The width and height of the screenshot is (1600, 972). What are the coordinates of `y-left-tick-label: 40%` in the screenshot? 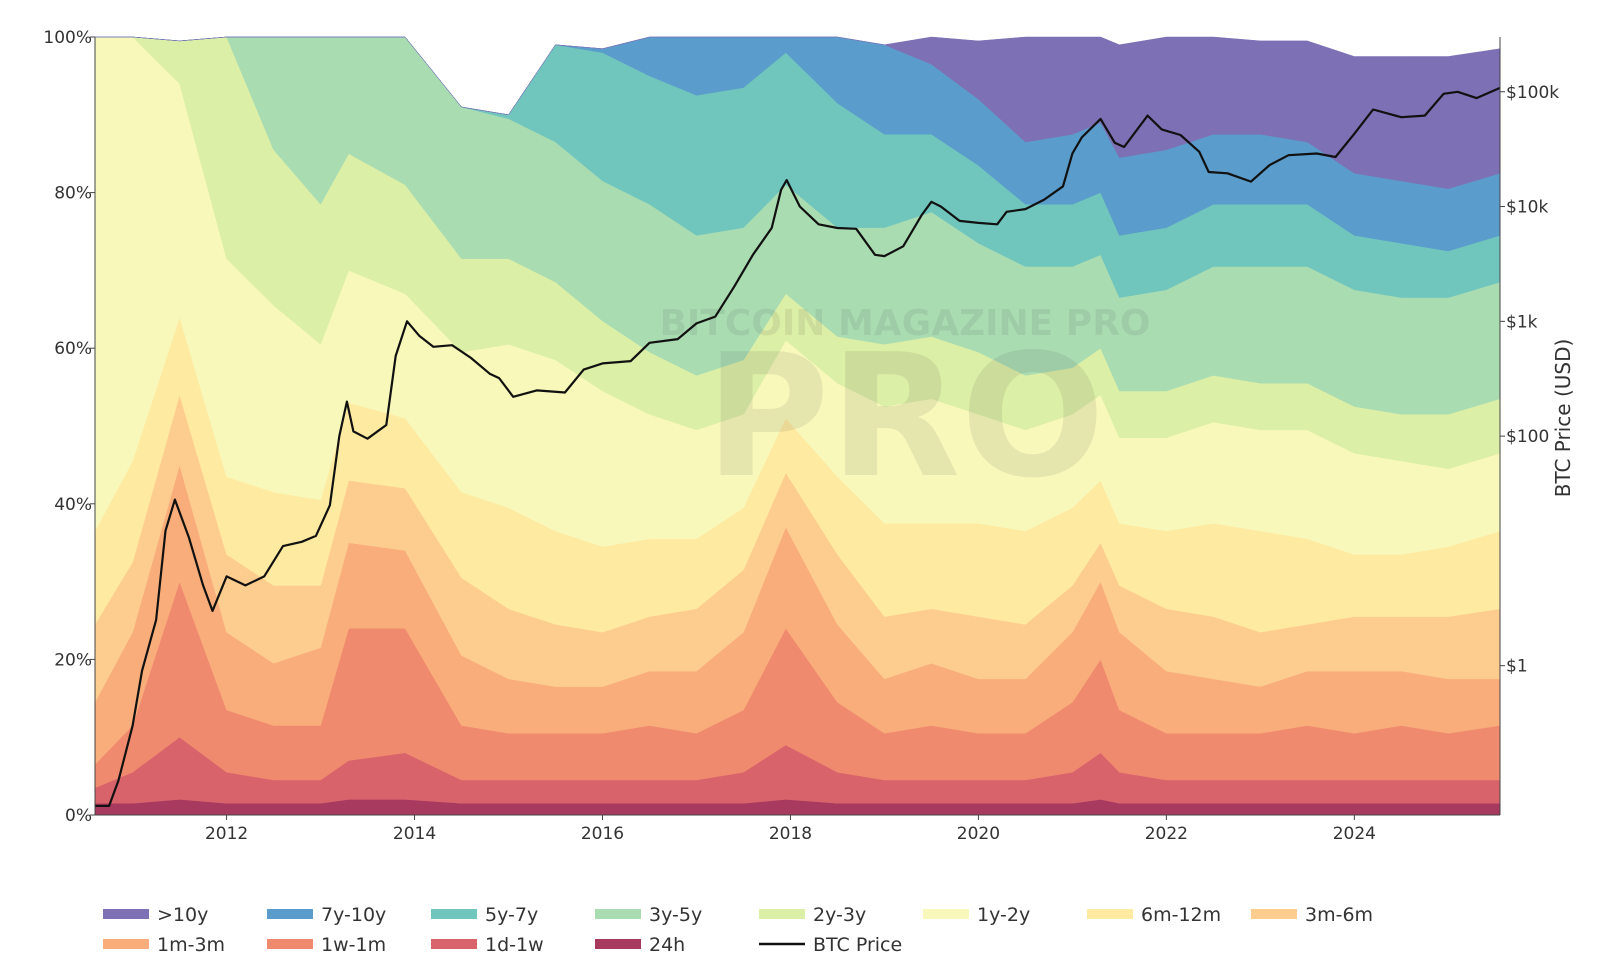 It's located at (73, 505).